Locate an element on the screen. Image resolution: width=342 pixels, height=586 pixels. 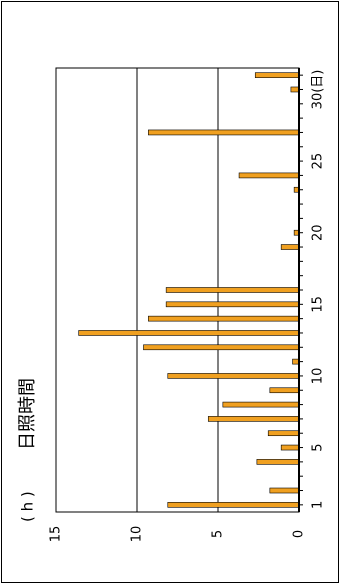
y-tick-label-5: 5 is located at coordinates (218, 534).